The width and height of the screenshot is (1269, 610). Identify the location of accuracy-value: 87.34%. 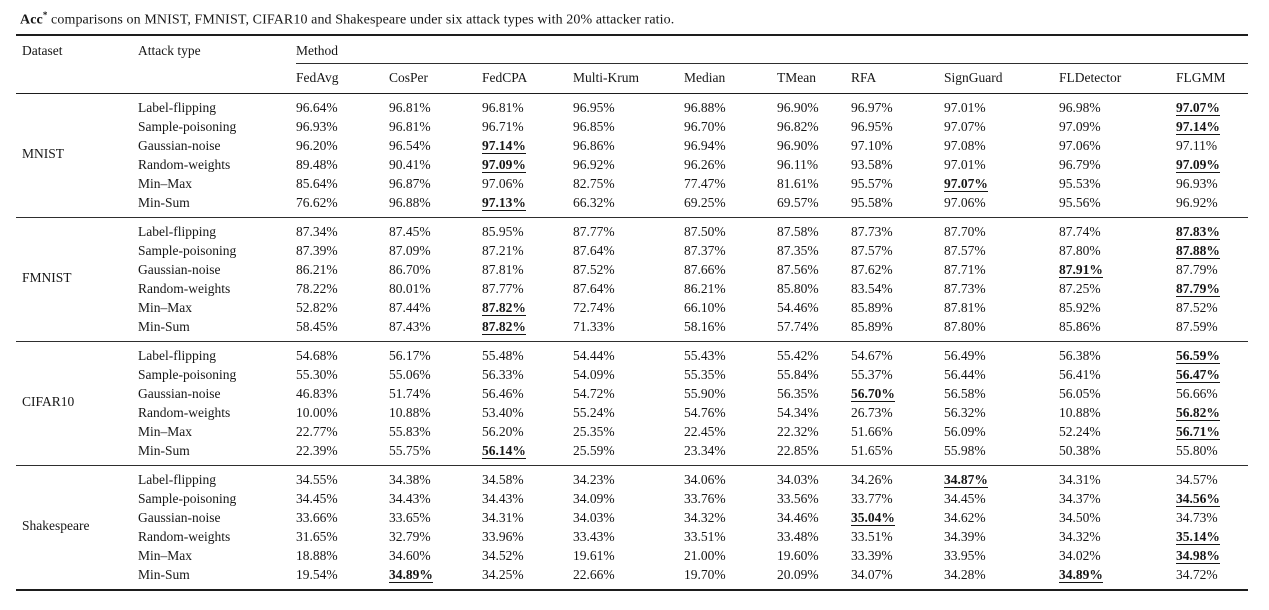
(317, 231).